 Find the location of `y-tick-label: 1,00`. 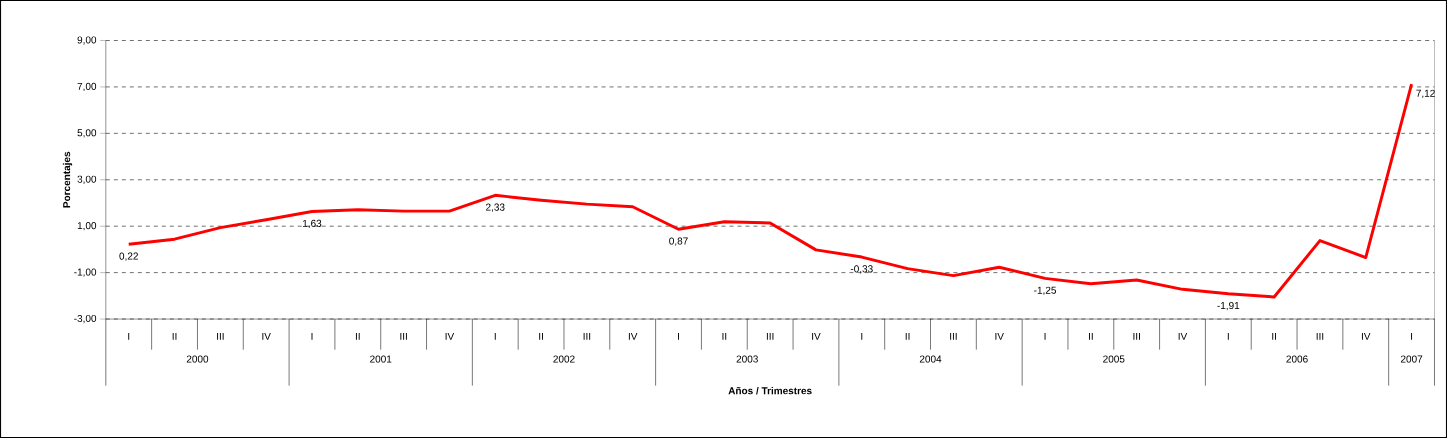

y-tick-label: 1,00 is located at coordinates (87, 226).